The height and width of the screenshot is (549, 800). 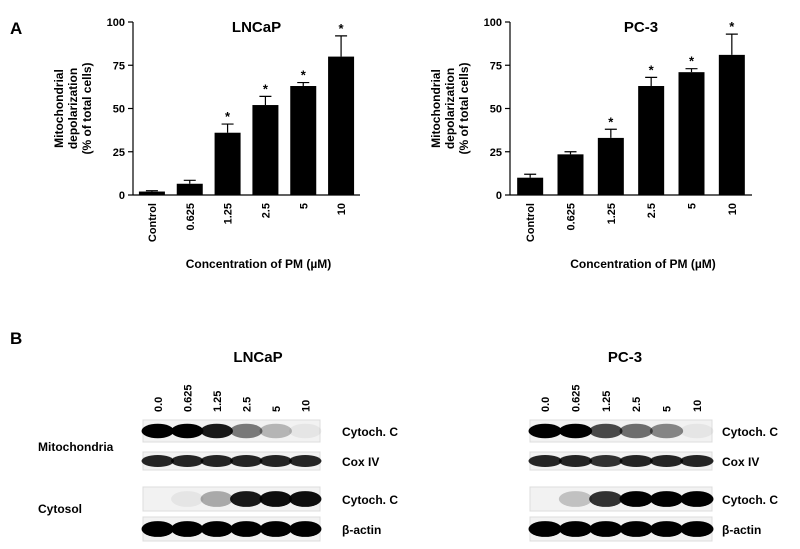 I want to click on blot-title: PC-3, so click(x=625, y=357).